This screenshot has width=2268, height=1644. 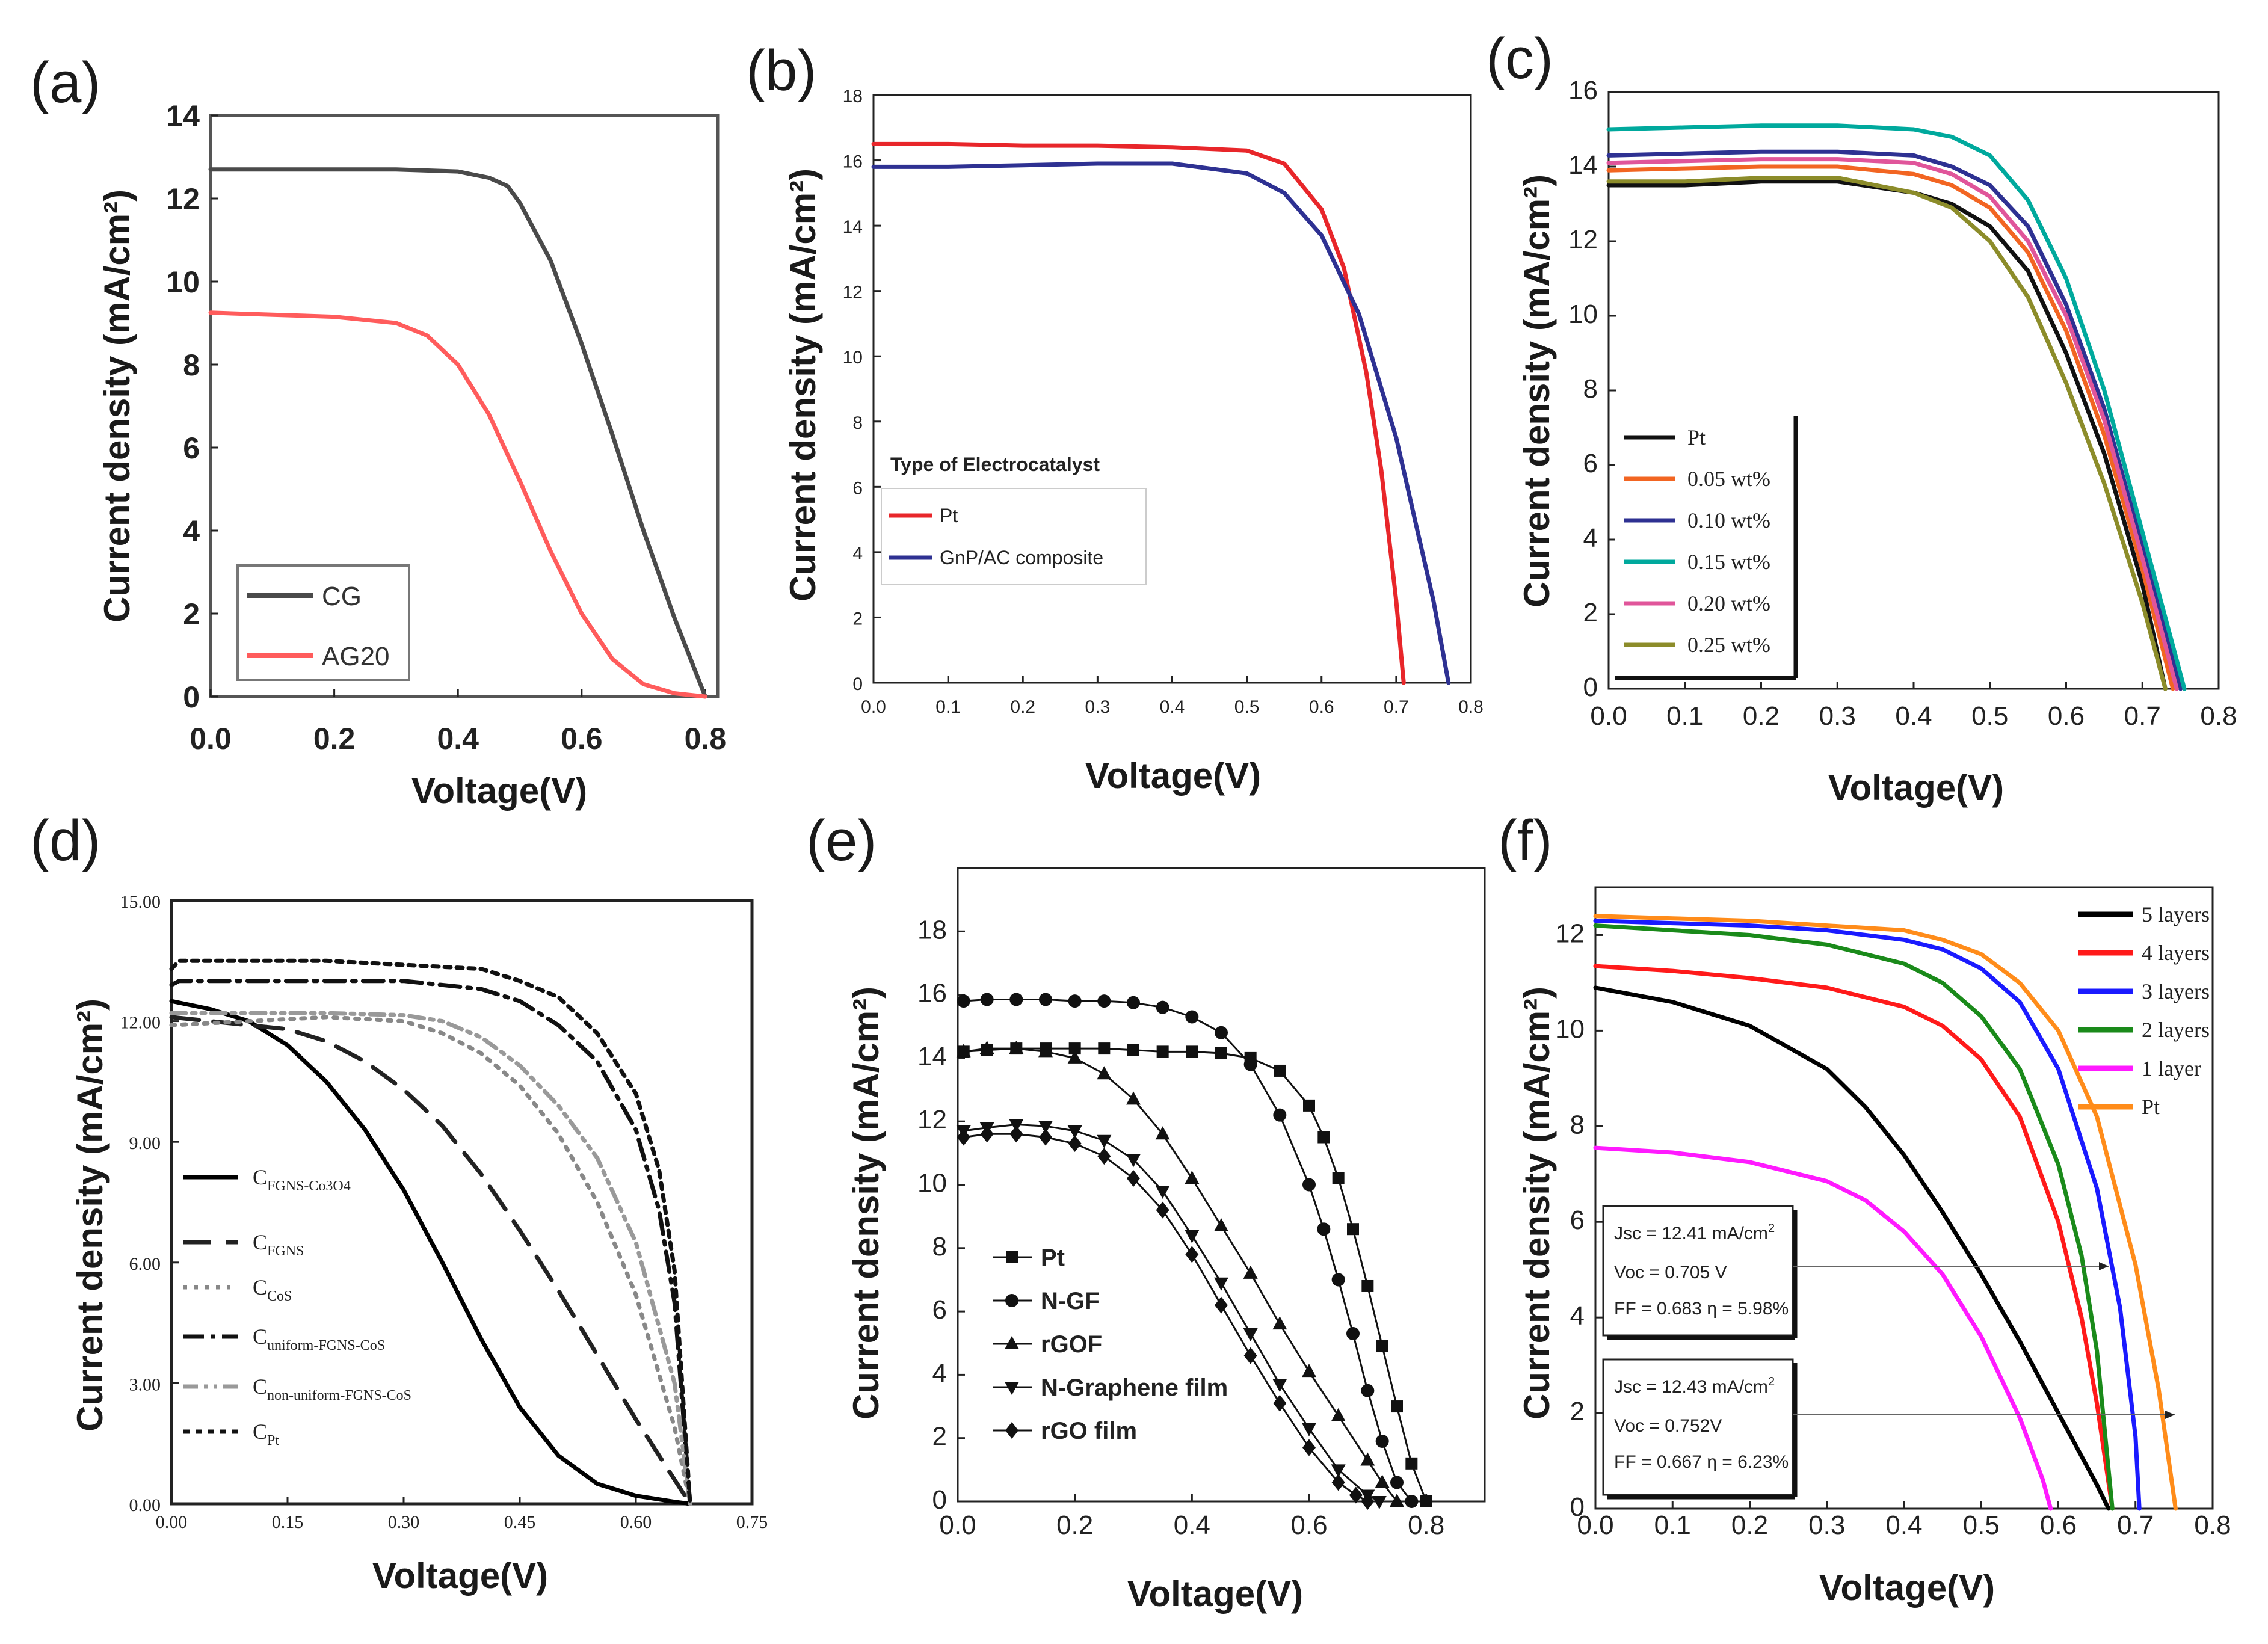 I want to click on y-tick-label: 18, so click(x=932, y=930).